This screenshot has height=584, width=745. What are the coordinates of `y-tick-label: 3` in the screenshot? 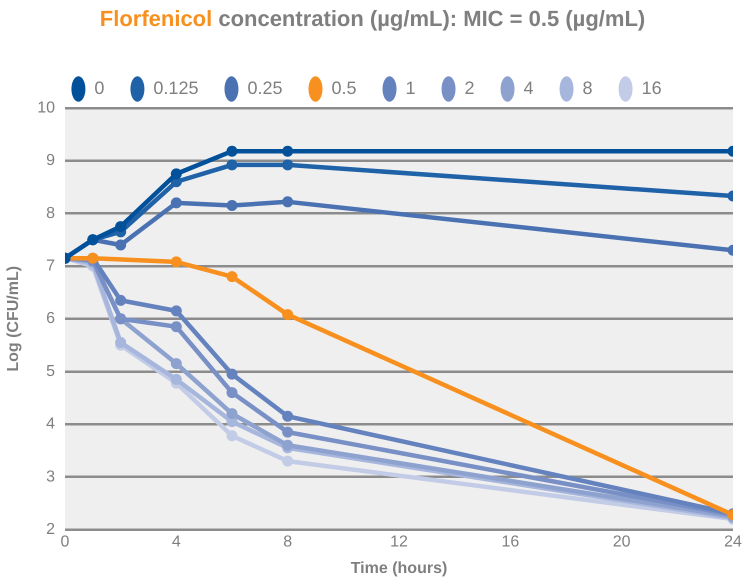 It's located at (51, 477).